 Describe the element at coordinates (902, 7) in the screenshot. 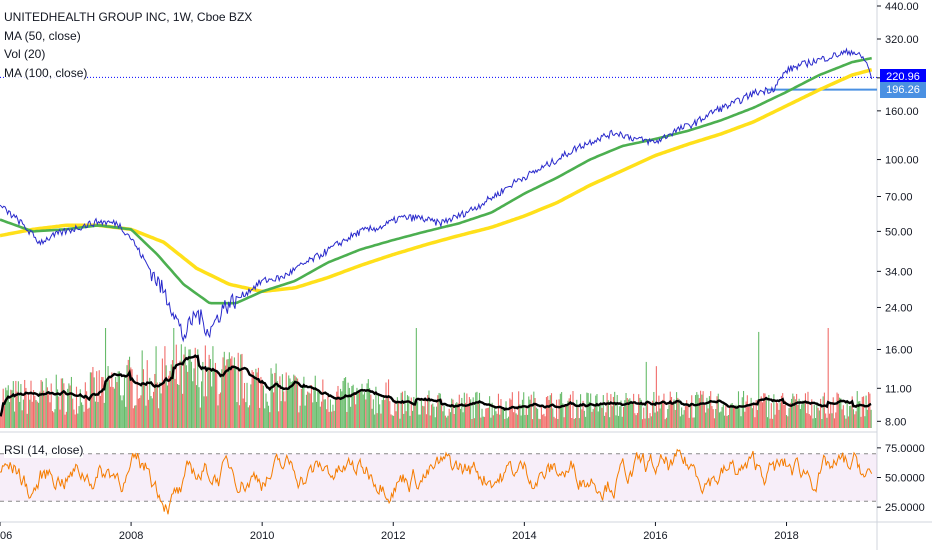

I see `price-tick-label-0: 440.00` at that location.